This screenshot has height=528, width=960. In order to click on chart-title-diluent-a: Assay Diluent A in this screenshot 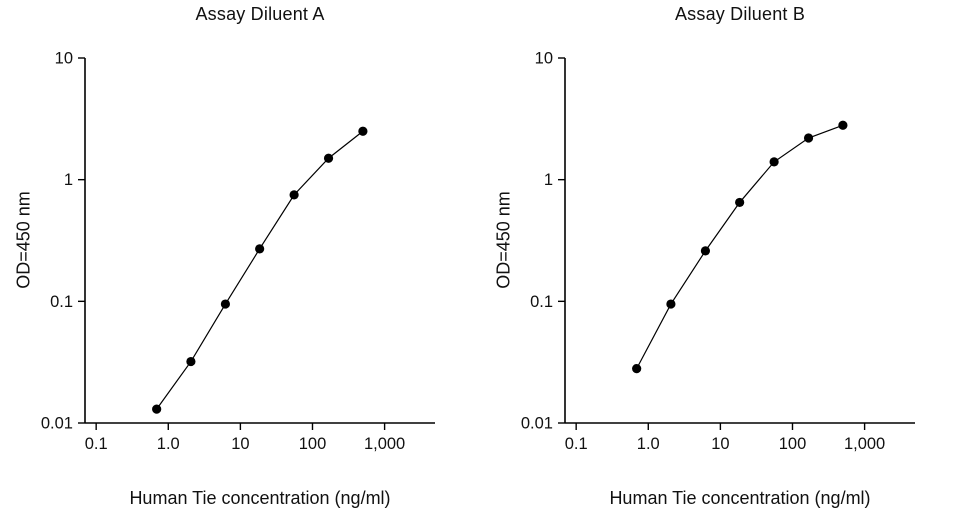, I will do `click(260, 14)`.